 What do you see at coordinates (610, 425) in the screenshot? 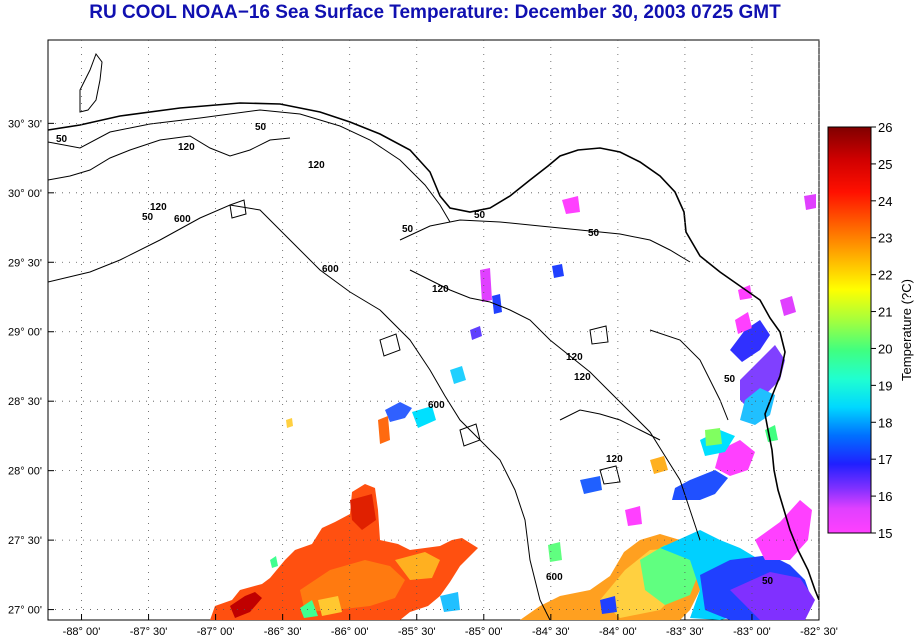
I see `contour-120-islands` at bounding box center [610, 425].